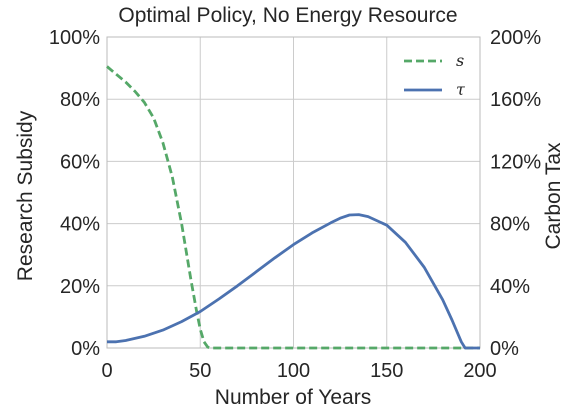 The height and width of the screenshot is (414, 579). What do you see at coordinates (504, 349) in the screenshot?
I see `y-right-tick-label: 0%` at bounding box center [504, 349].